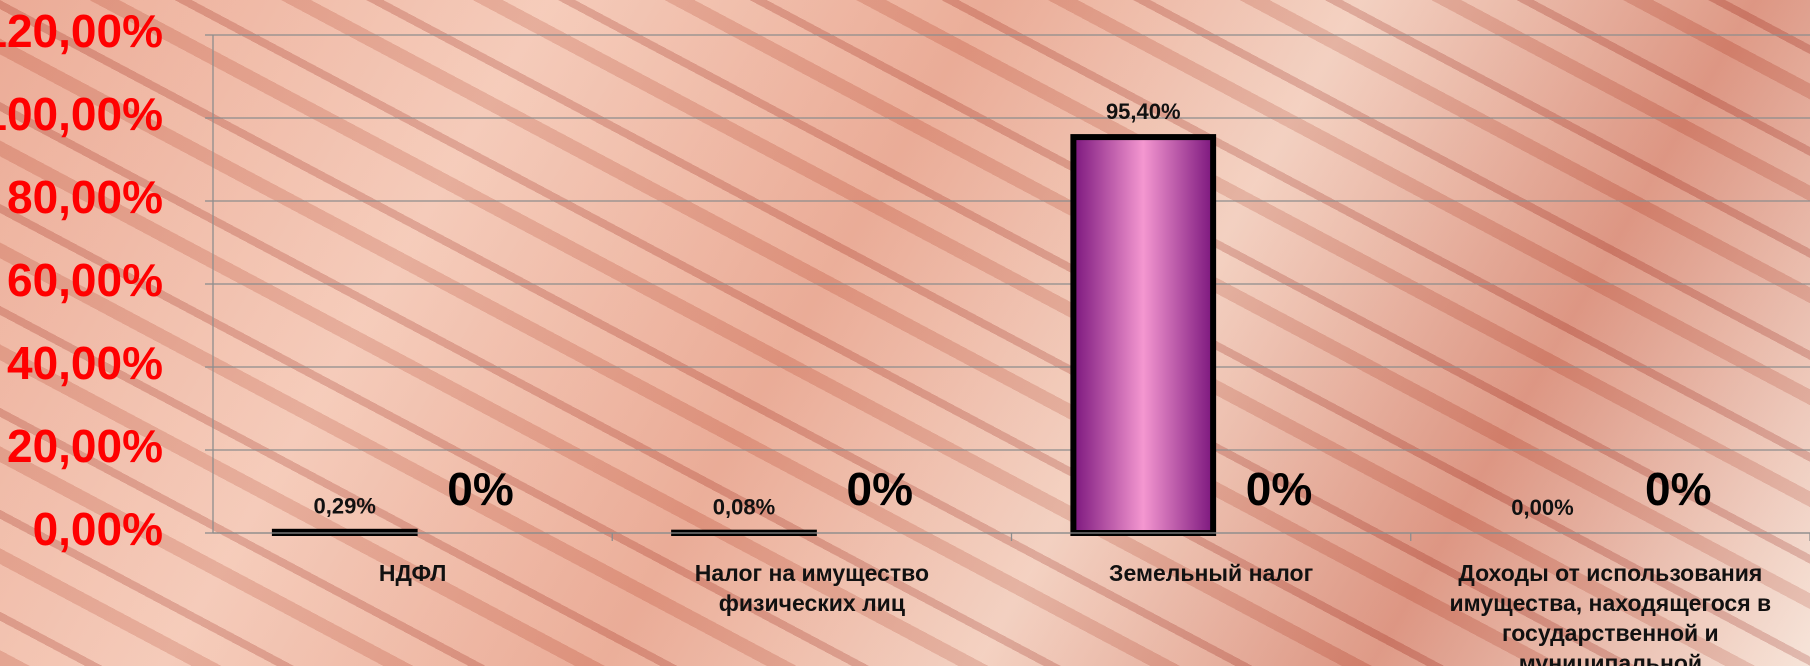 The width and height of the screenshot is (1810, 666). Describe the element at coordinates (85, 363) in the screenshot. I see `y-tick-label: 40,00%` at that location.